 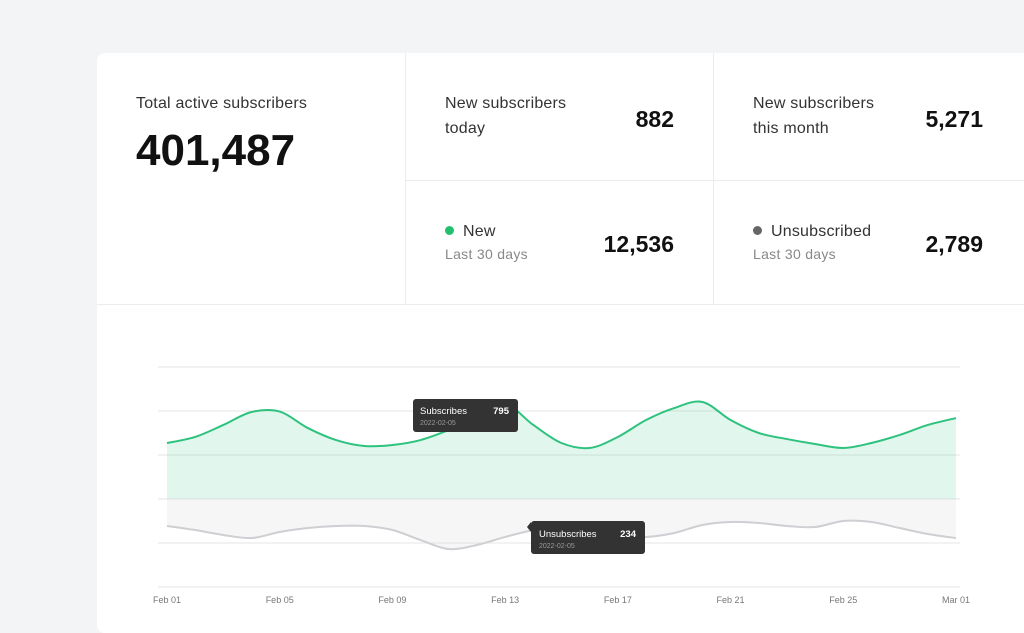 I want to click on unsub-cell: Unsubscribed Last 30 days 2,789, so click(x=869, y=243).